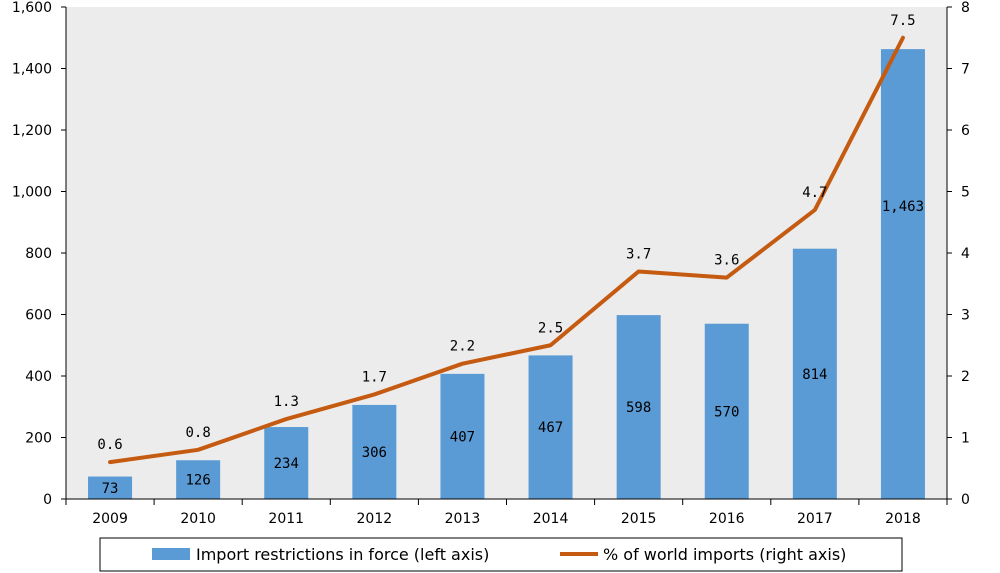  I want to click on y-left-tick-label: 200, so click(38, 439).